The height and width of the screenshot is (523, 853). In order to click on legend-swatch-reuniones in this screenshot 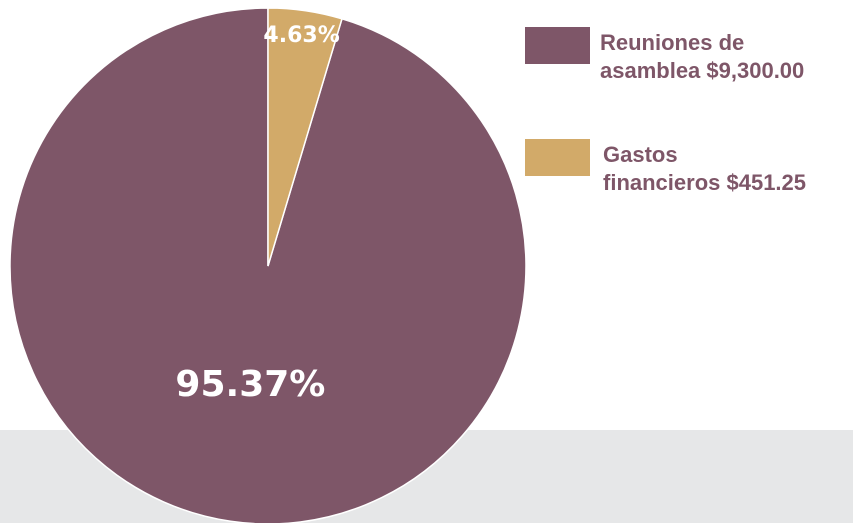, I will do `click(557, 45)`.